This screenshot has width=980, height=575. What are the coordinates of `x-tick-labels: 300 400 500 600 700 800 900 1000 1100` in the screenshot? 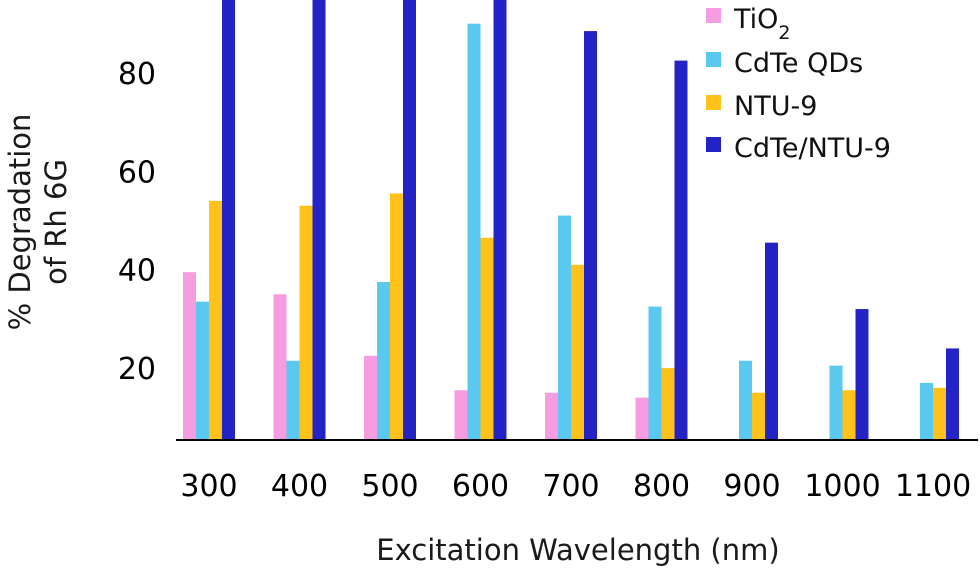 It's located at (575, 486).